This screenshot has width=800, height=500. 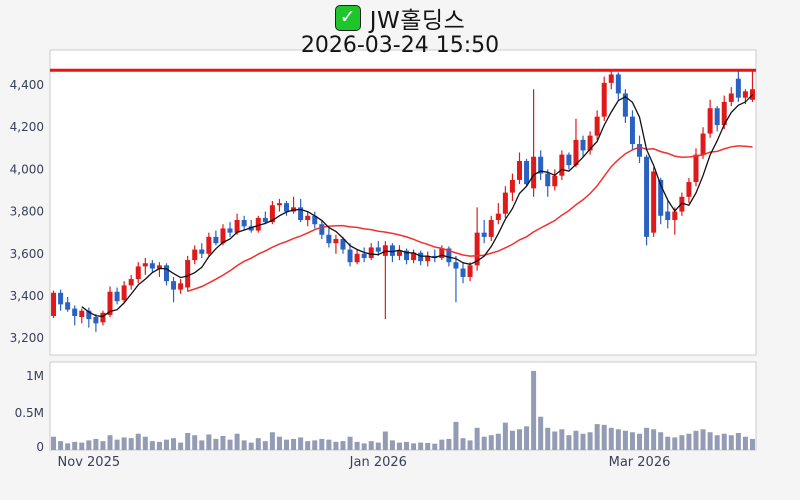 I want to click on volume-bars, so click(x=403, y=410).